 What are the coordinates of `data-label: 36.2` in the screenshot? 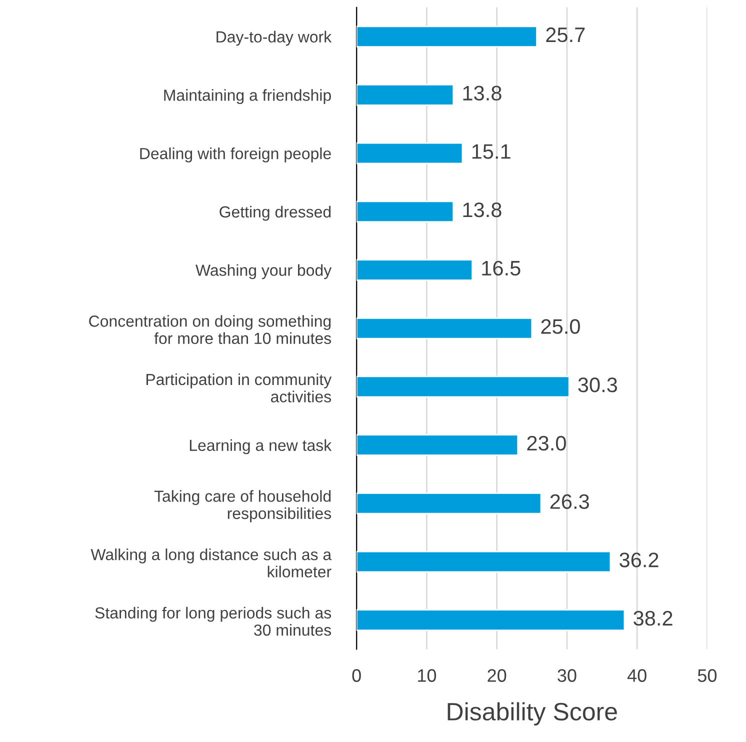 It's located at (639, 560).